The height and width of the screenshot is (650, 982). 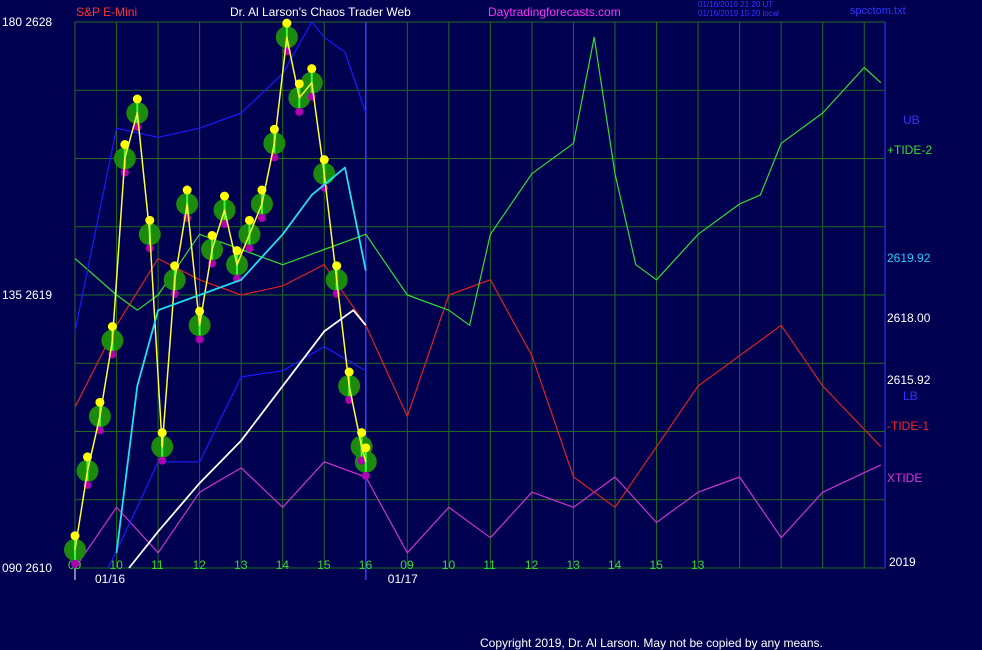 What do you see at coordinates (911, 120) in the screenshot?
I see `right-series-label: UB` at bounding box center [911, 120].